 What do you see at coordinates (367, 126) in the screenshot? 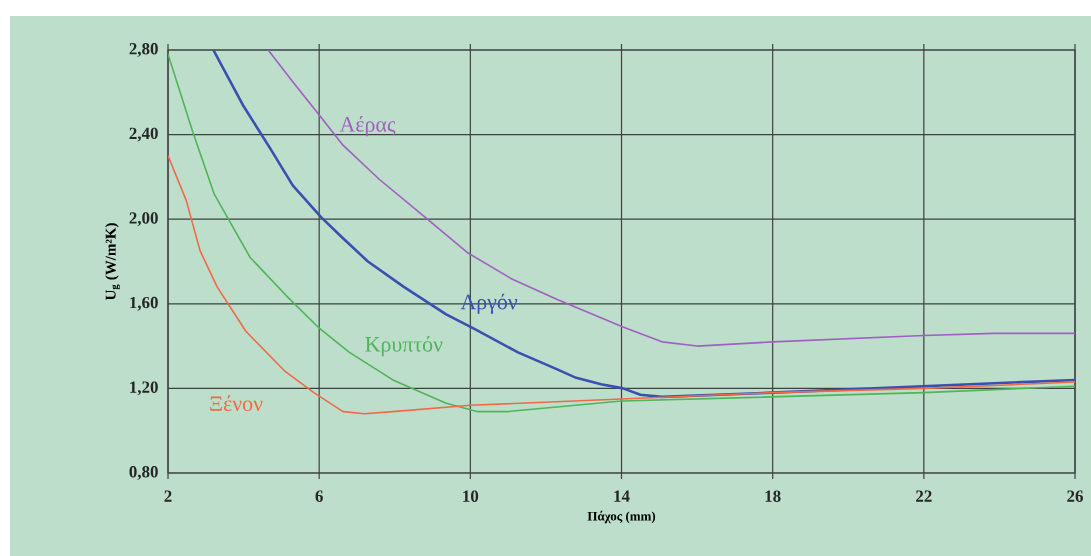
I see `series-label: Αέρας` at bounding box center [367, 126].